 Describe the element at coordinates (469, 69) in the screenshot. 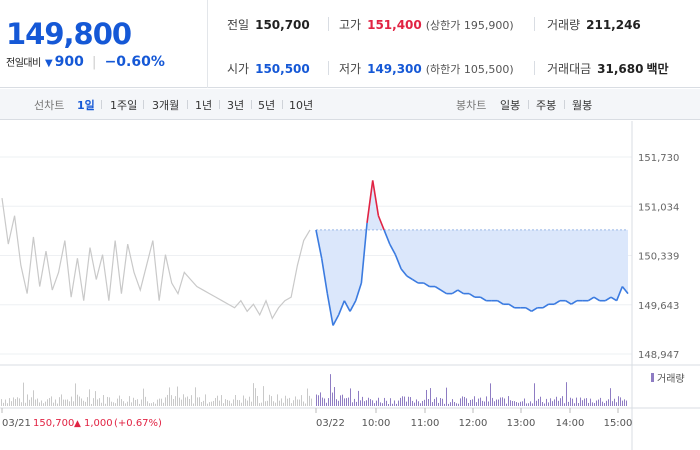

I see `stat-note: (하한가 105,500)` at that location.